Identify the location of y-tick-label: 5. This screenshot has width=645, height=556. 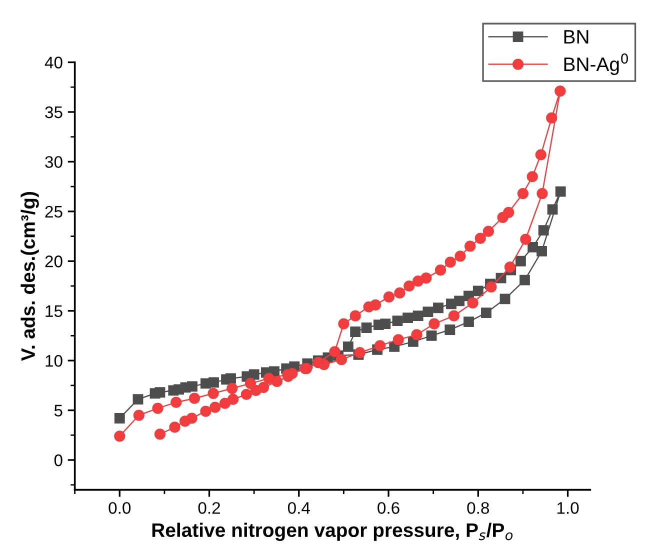
(58, 410).